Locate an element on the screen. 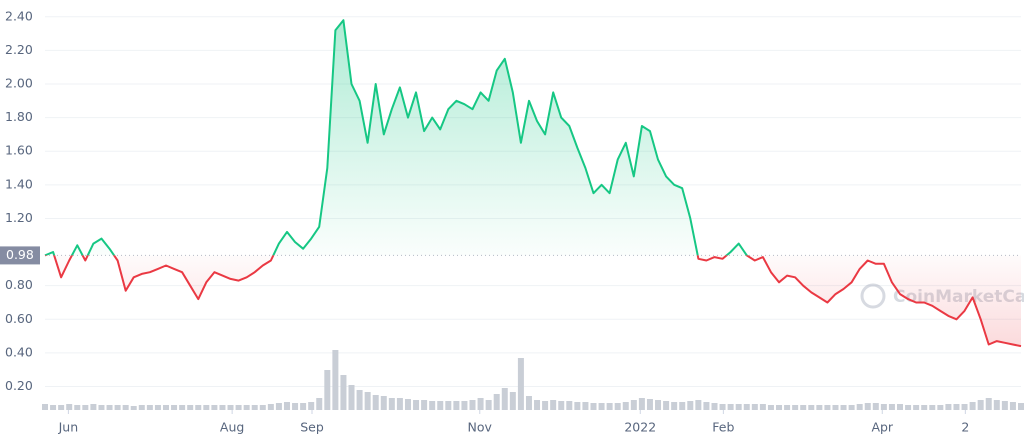 The width and height of the screenshot is (1024, 441). y-tick-label: 2.00 is located at coordinates (19, 83).